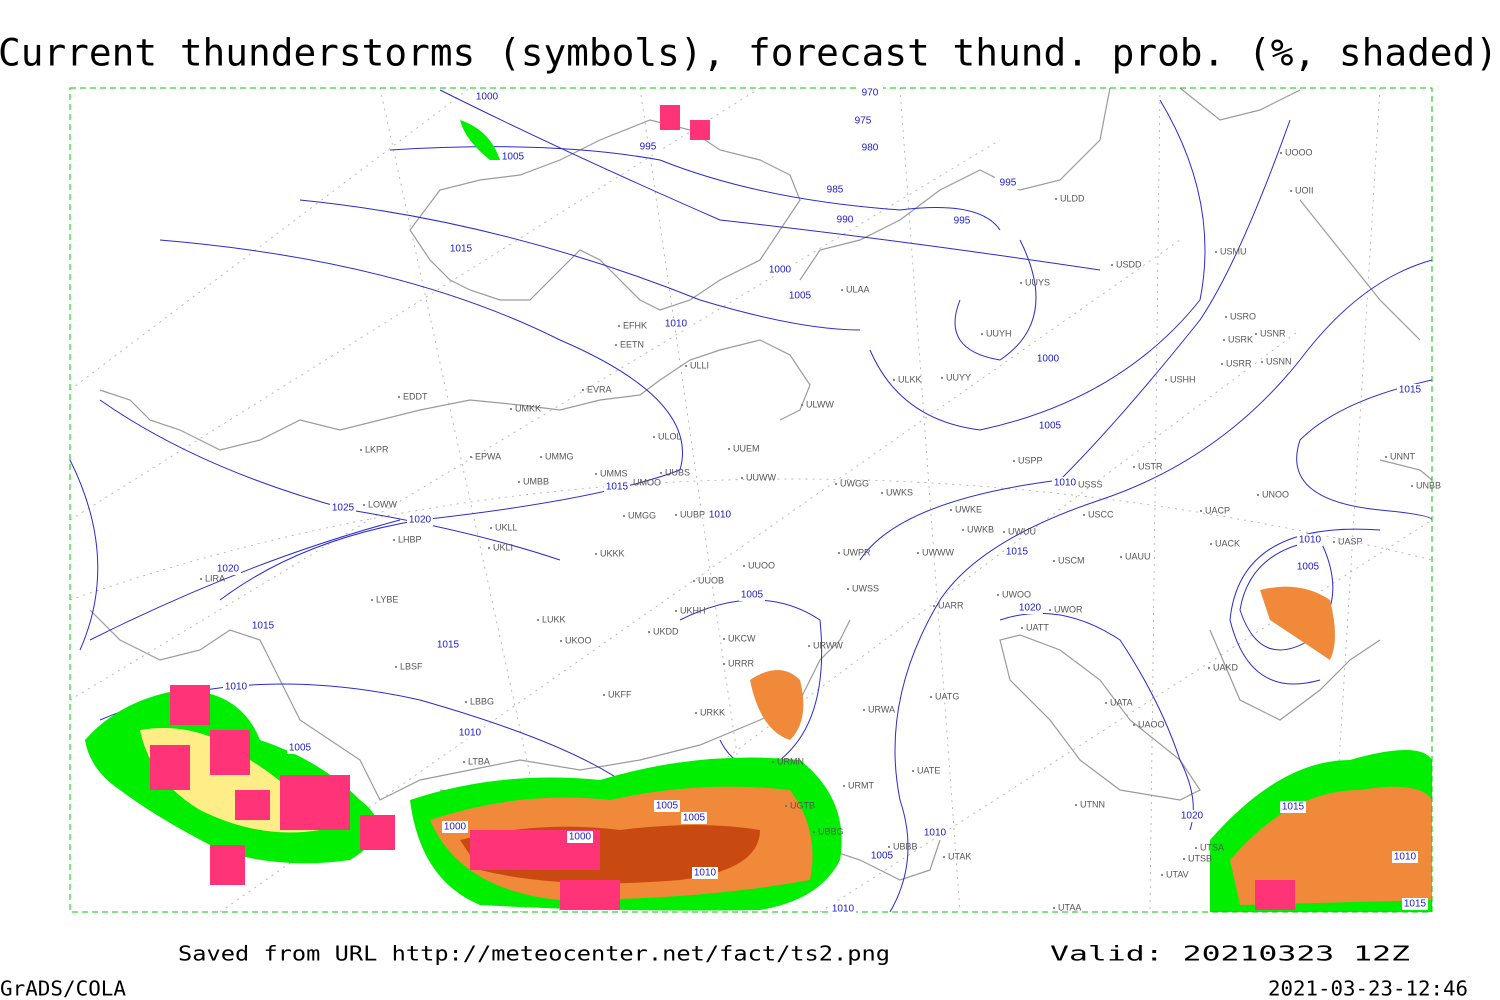 The height and width of the screenshot is (1000, 1500). Describe the element at coordinates (858, 289) in the screenshot. I see `station-label: ULAA` at that location.